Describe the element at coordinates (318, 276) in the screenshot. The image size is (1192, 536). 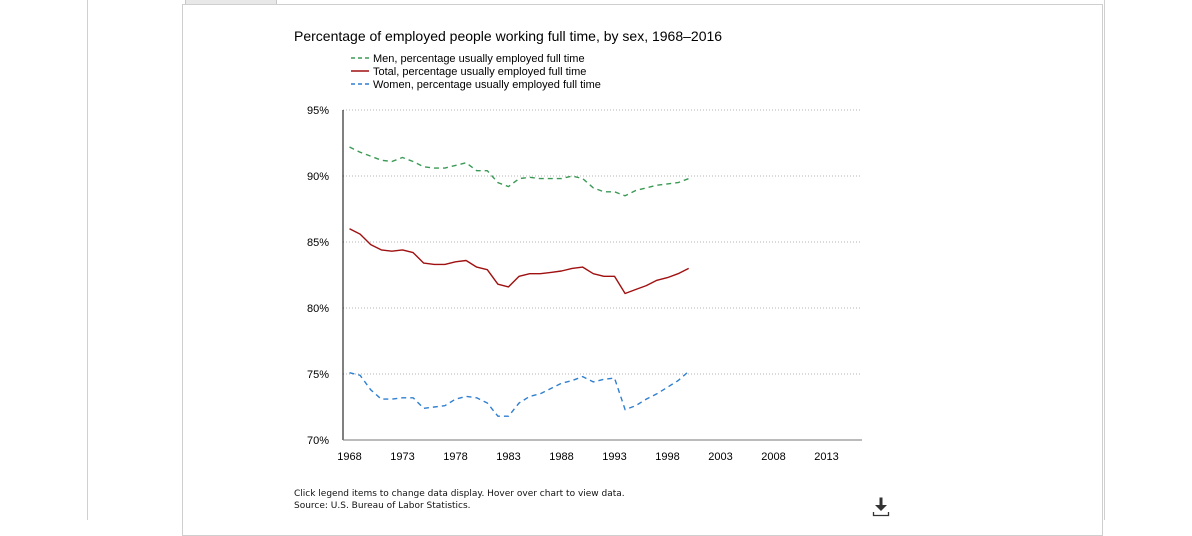
I see `y-axis-ticks: 95% 90% 85% 80% 75% 70%` at that location.